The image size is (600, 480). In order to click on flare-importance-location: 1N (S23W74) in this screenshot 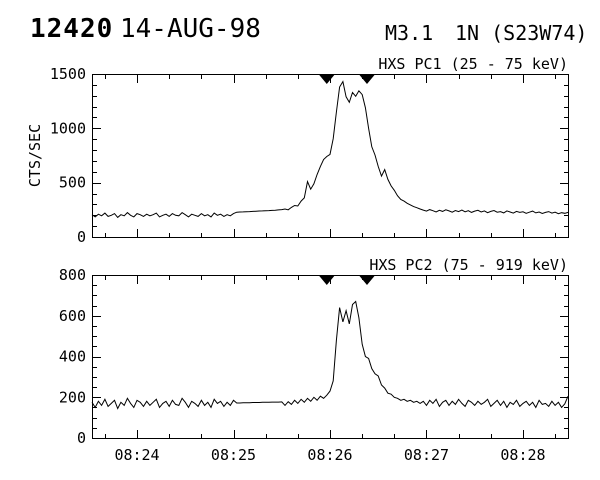, I will do `click(521, 33)`.